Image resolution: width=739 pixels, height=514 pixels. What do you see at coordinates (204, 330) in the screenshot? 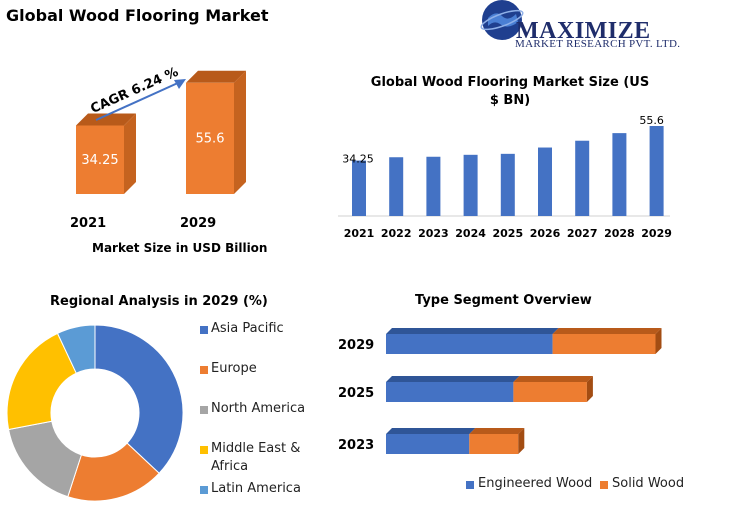
I see `legend-swatch-asia-pacific` at bounding box center [204, 330].